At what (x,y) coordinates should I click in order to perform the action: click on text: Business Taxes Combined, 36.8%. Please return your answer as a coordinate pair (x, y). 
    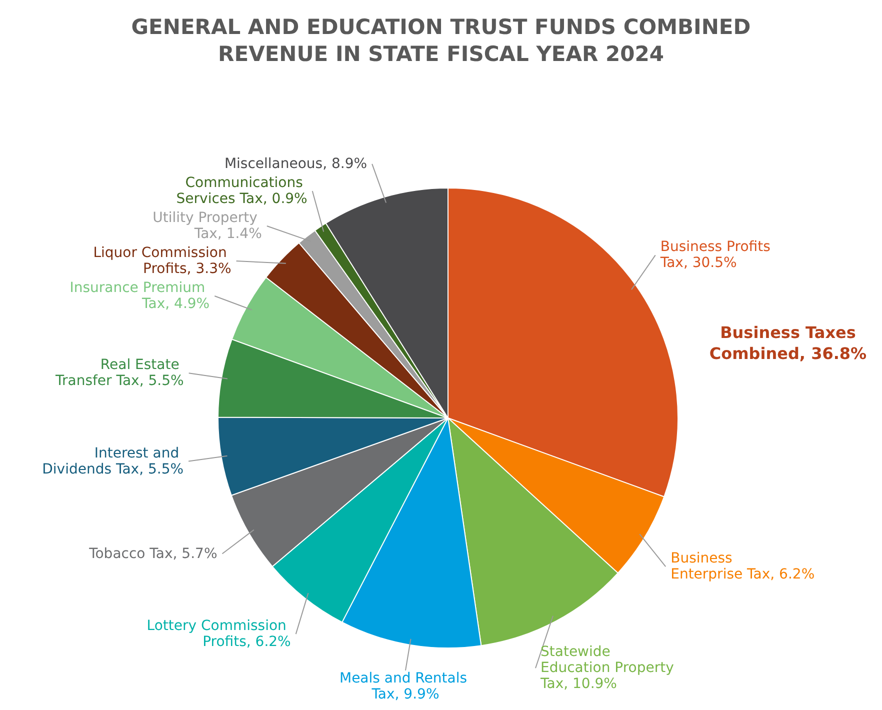
    Looking at the image, I should click on (788, 343).